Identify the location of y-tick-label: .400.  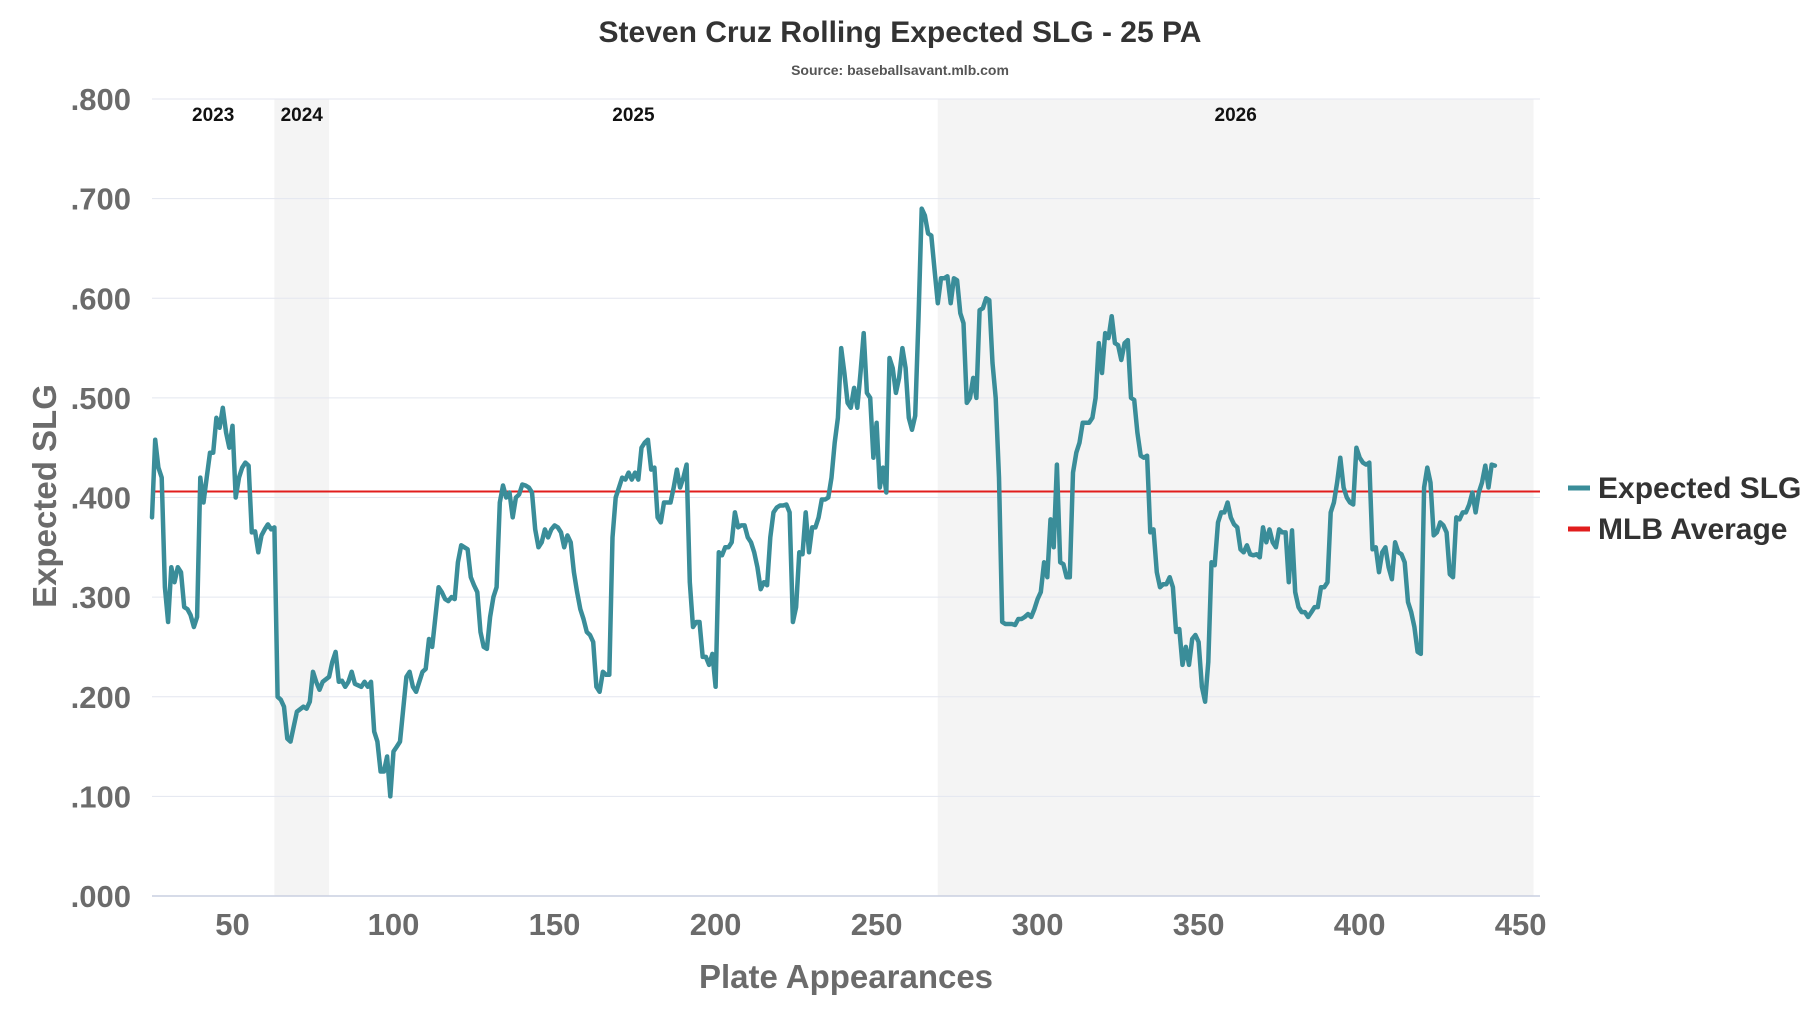
(101, 498).